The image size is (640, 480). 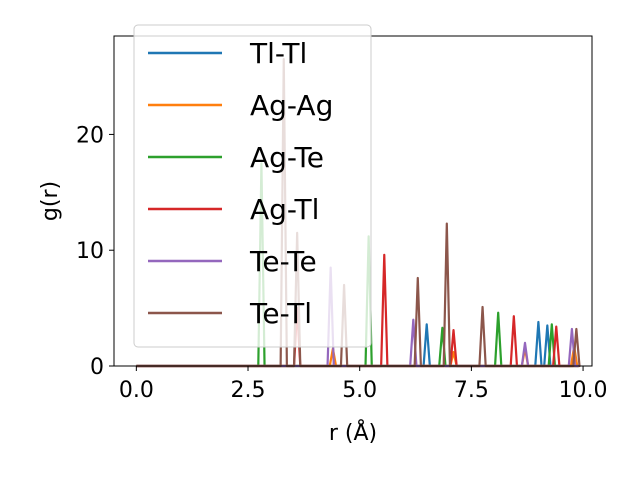 I want to click on legend-label-ag-tl: Ag-Tl, so click(x=284, y=209).